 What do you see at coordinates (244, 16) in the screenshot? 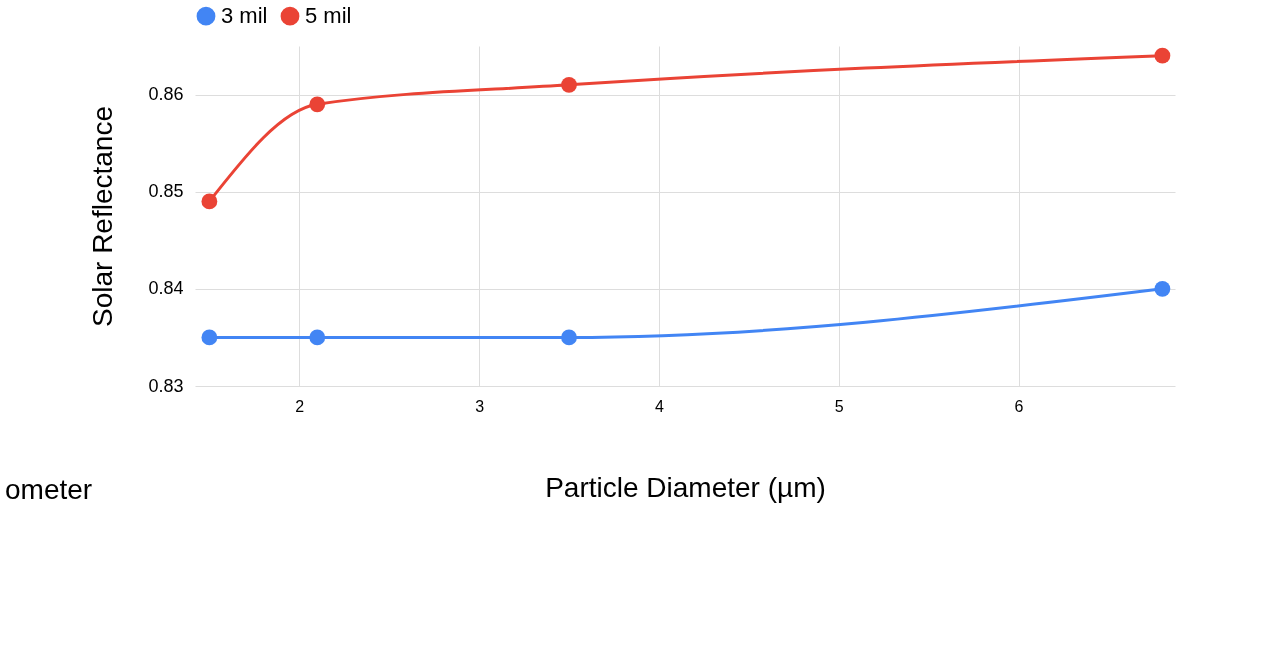
I see `legend-label: 3 mil` at bounding box center [244, 16].